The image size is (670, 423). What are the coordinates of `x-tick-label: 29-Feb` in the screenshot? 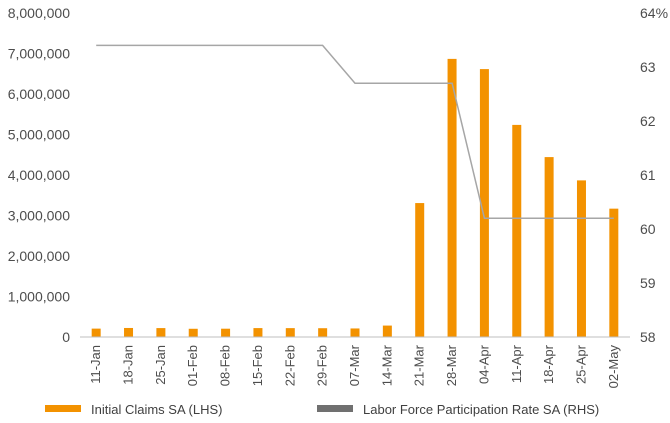 It's located at (322, 365).